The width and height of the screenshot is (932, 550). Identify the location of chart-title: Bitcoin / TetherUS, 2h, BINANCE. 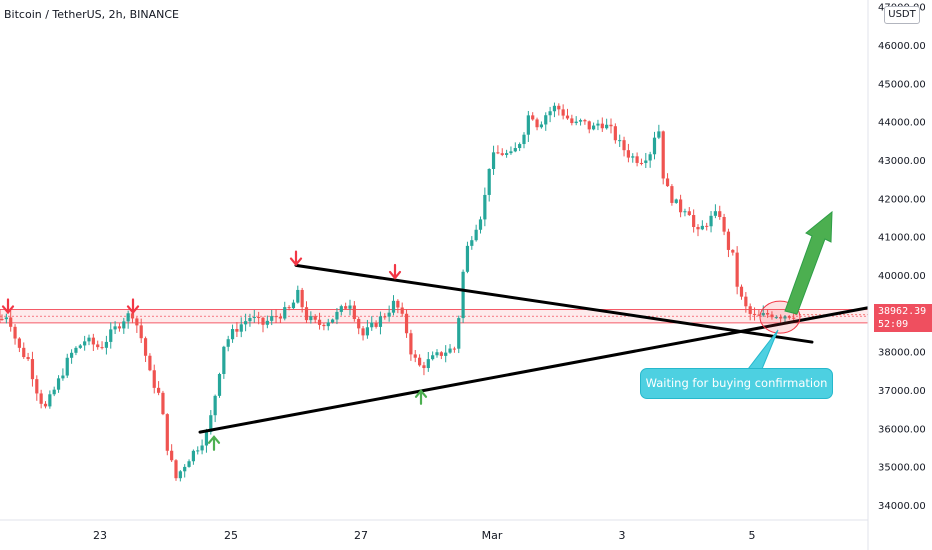
(92, 14).